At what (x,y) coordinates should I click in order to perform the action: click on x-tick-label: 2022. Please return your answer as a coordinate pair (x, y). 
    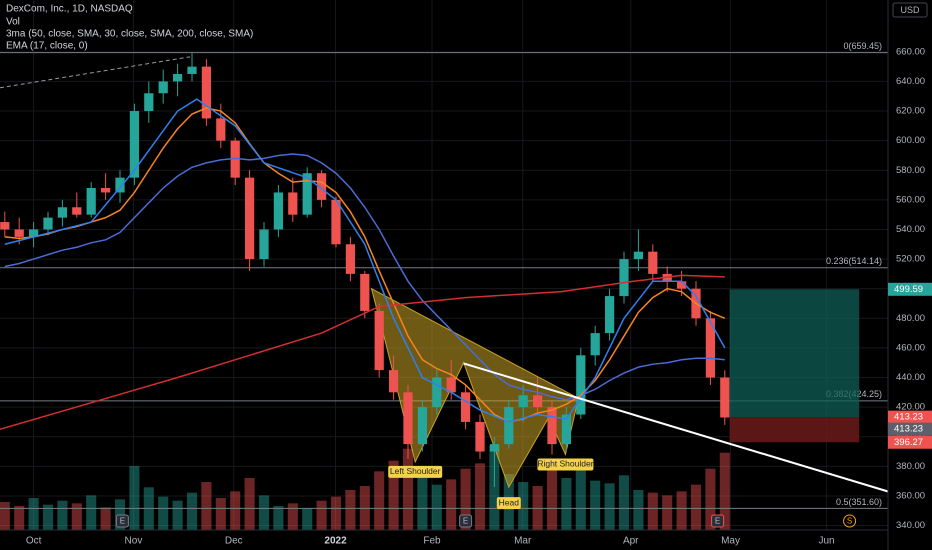
    Looking at the image, I should click on (335, 541).